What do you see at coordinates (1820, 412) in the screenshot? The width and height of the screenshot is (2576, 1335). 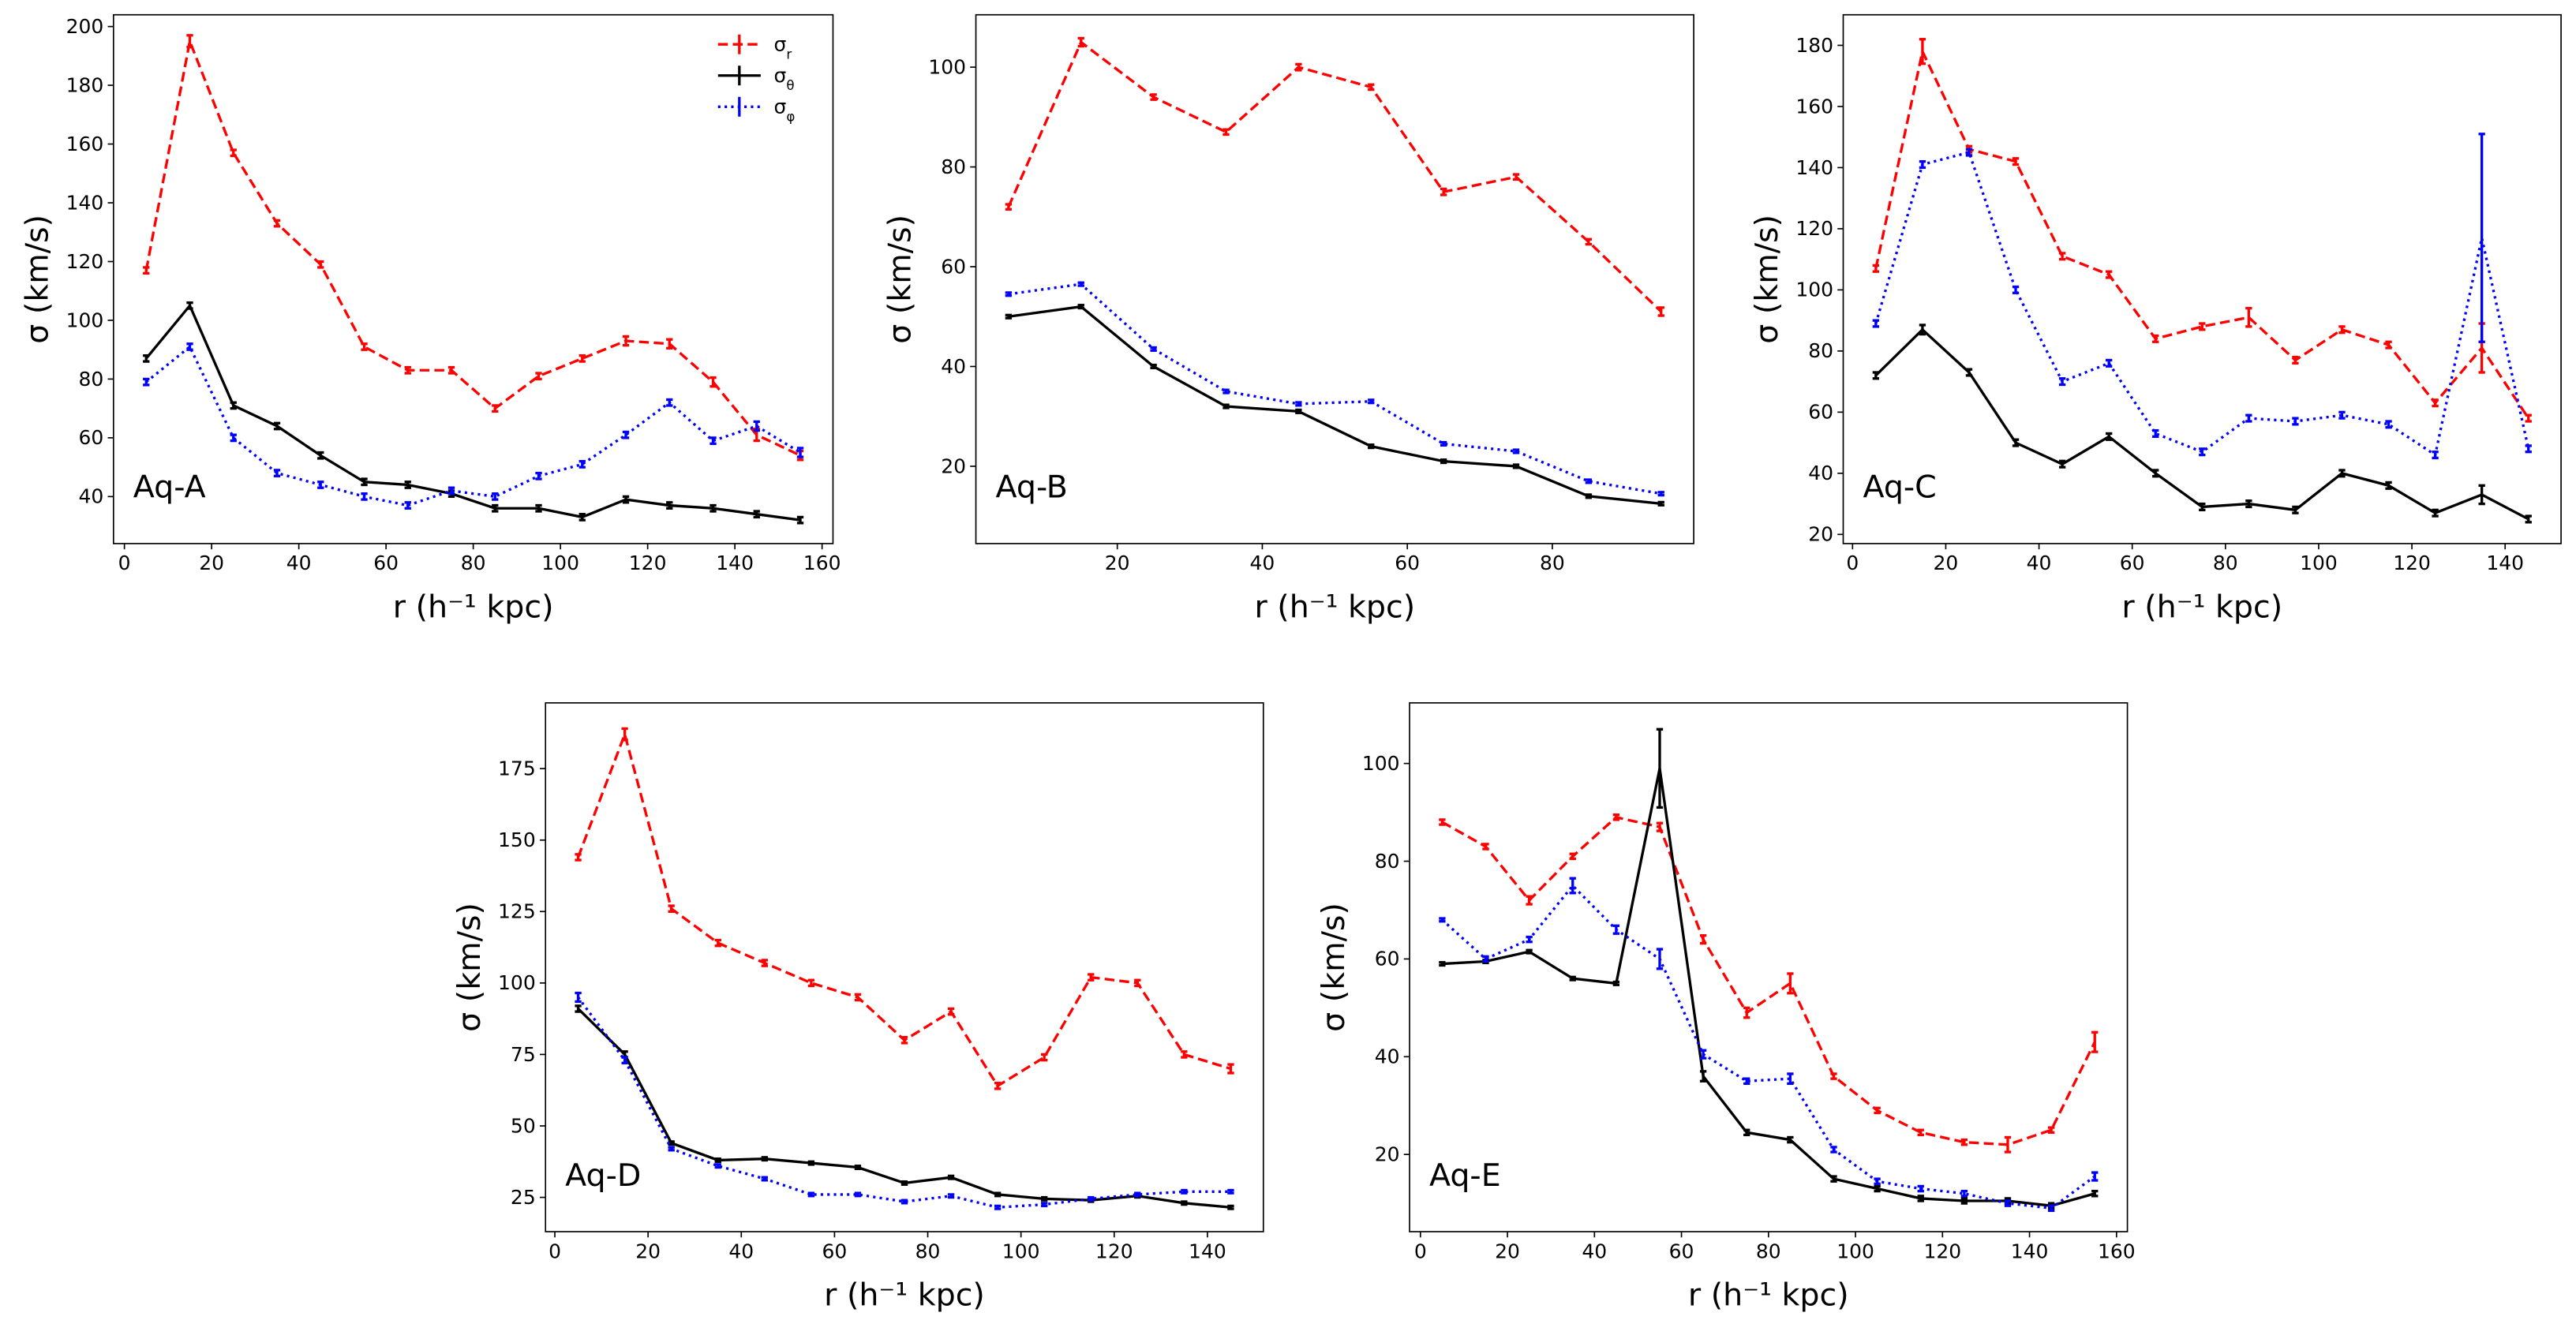 I see `y-tick-label: 60` at bounding box center [1820, 412].